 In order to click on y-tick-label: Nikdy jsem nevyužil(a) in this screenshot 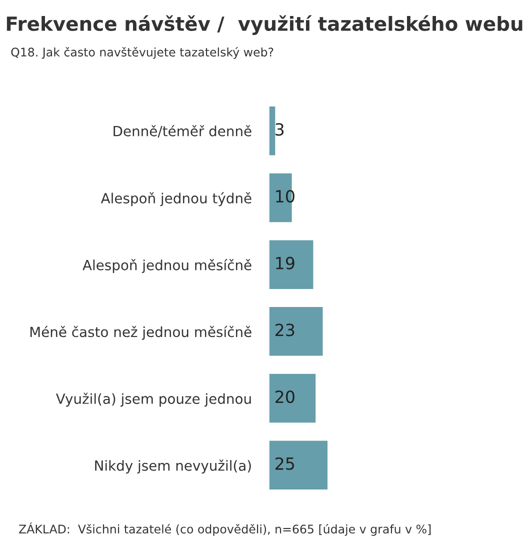, I will do `click(173, 467)`.